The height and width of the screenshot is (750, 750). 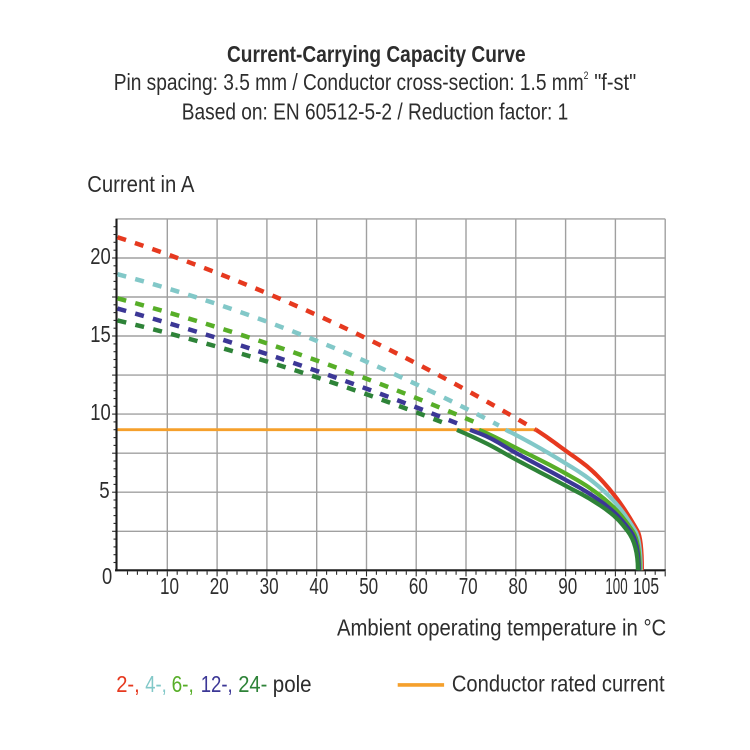 I want to click on svg-text: pole, so click(x=292, y=684).